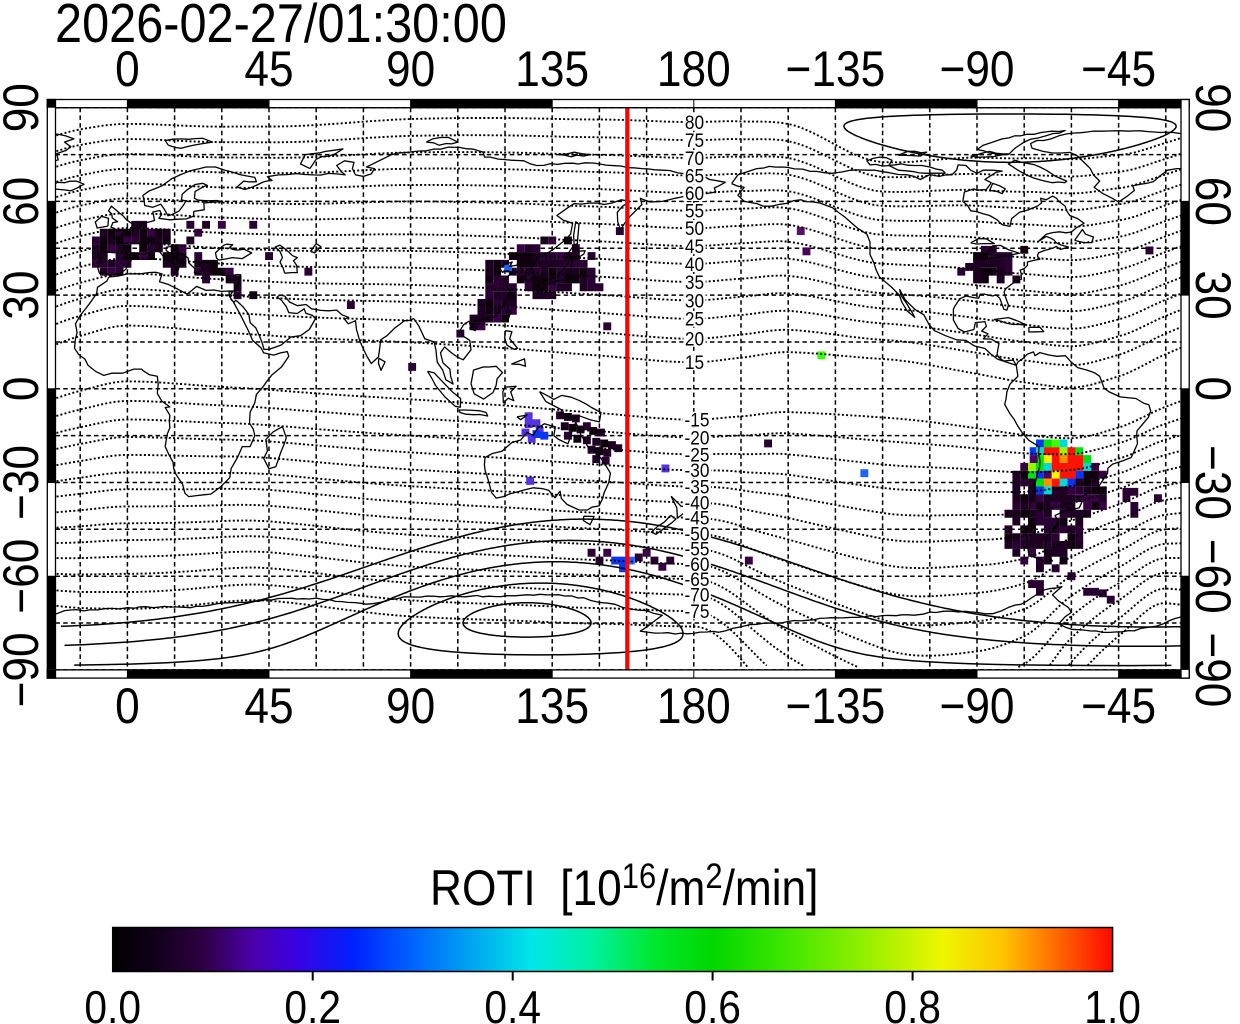  What do you see at coordinates (694, 123) in the screenshot?
I see `svg-text: 80` at bounding box center [694, 123].